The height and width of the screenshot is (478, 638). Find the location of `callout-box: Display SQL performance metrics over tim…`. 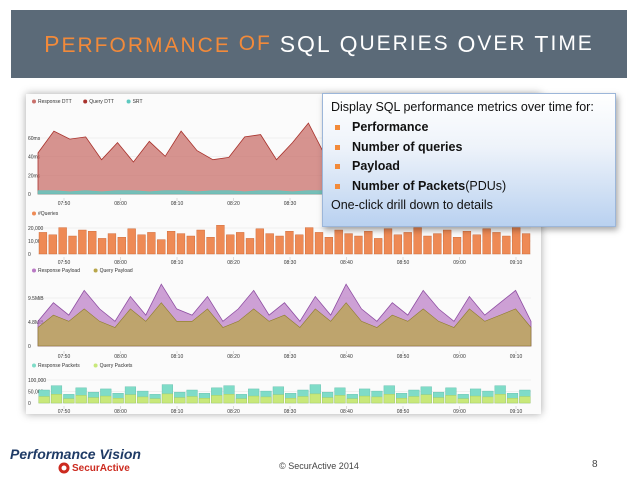

callout-box: Display SQL performance metrics over tim… is located at coordinates (469, 160).